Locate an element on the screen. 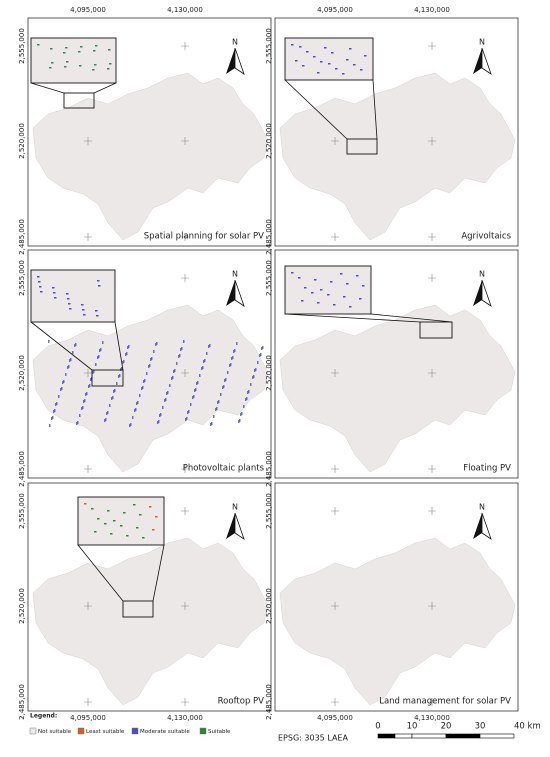 The image size is (550, 757). legend-label: Not suitable is located at coordinates (55, 732).